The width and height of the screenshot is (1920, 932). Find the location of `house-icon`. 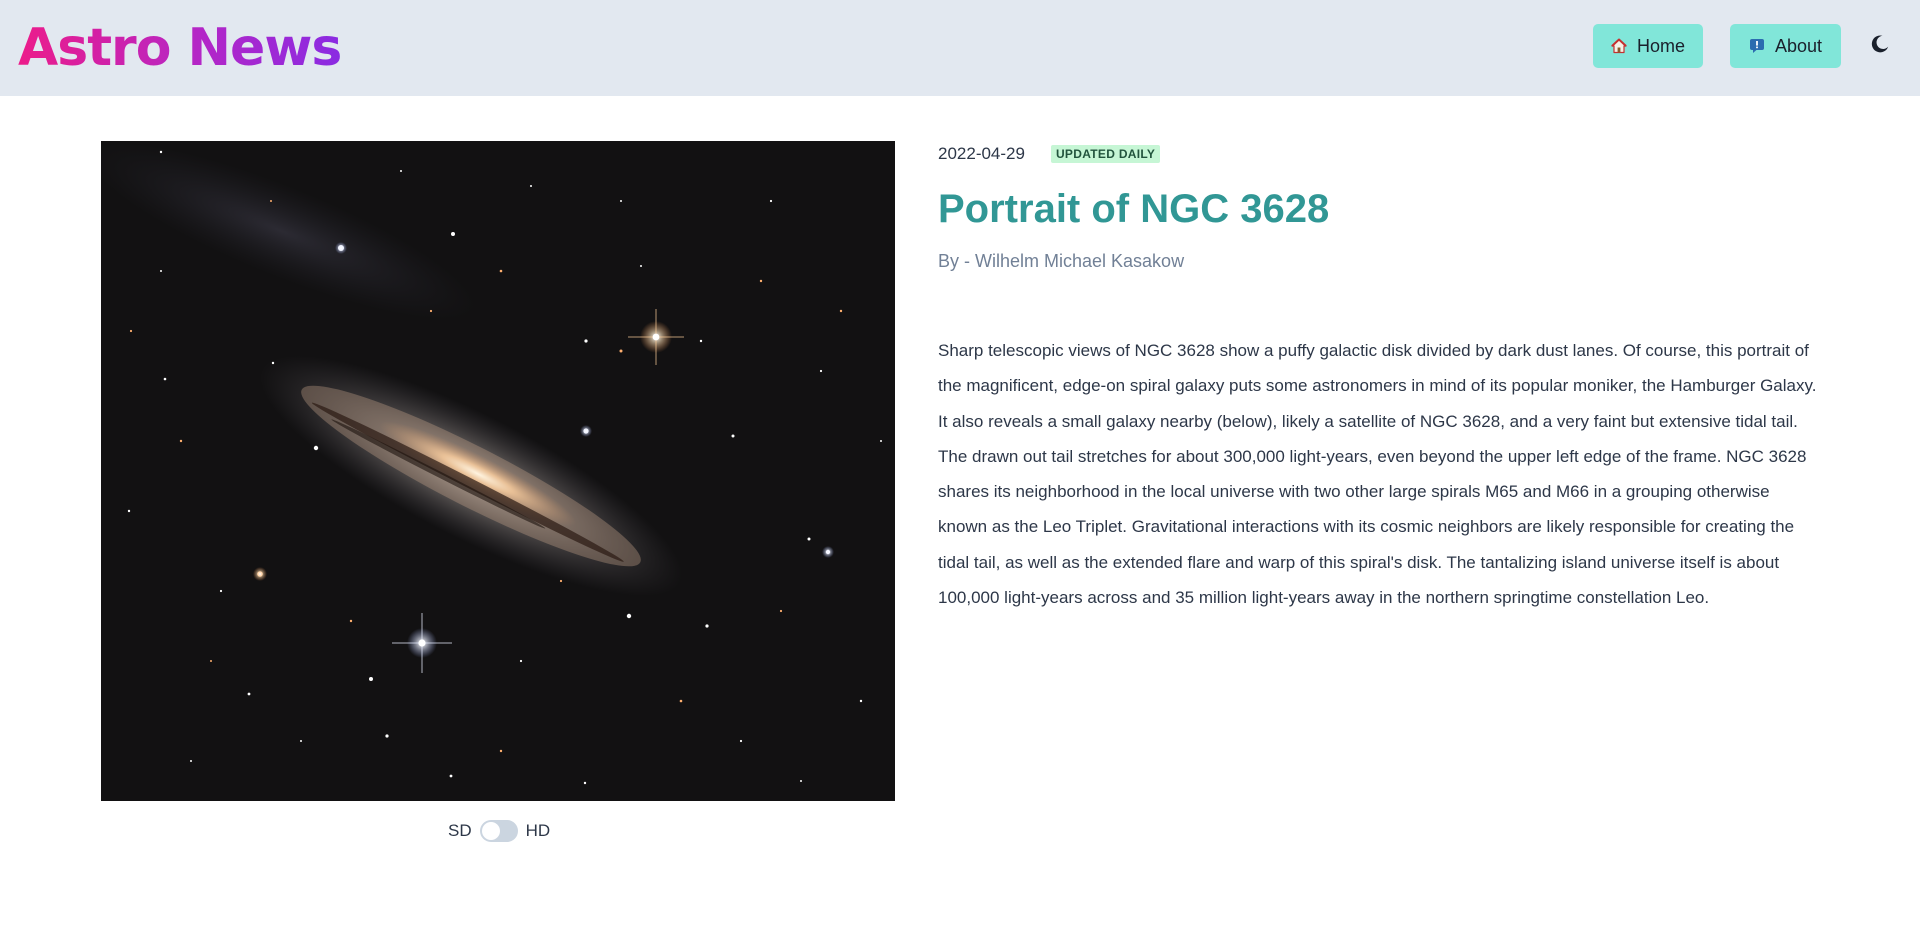

house-icon is located at coordinates (1619, 46).